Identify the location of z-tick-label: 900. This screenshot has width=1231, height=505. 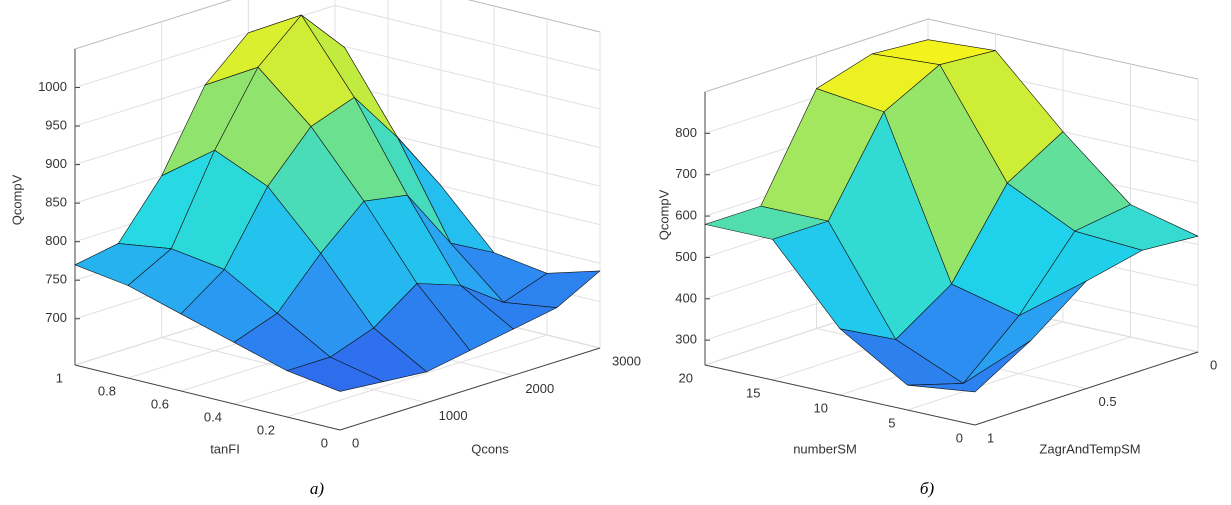
(56, 163).